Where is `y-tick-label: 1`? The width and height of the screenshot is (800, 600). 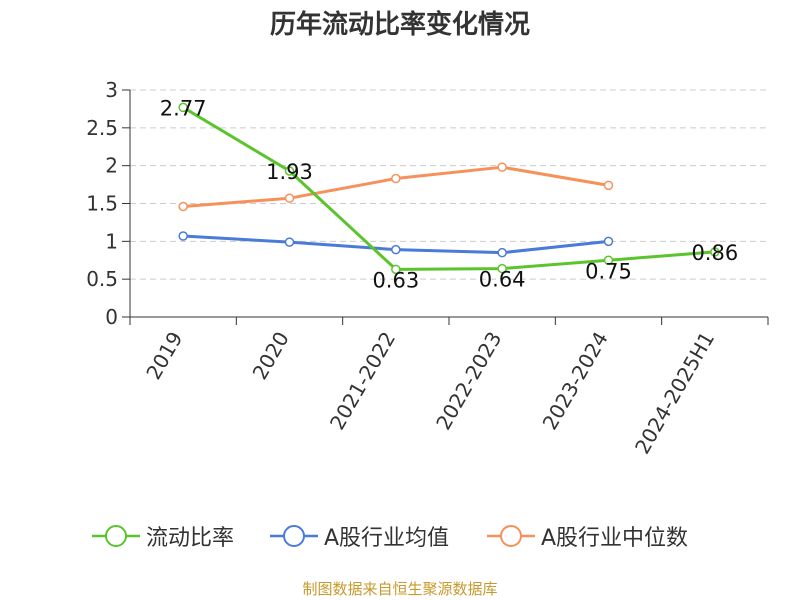
y-tick-label: 1 is located at coordinates (111, 241).